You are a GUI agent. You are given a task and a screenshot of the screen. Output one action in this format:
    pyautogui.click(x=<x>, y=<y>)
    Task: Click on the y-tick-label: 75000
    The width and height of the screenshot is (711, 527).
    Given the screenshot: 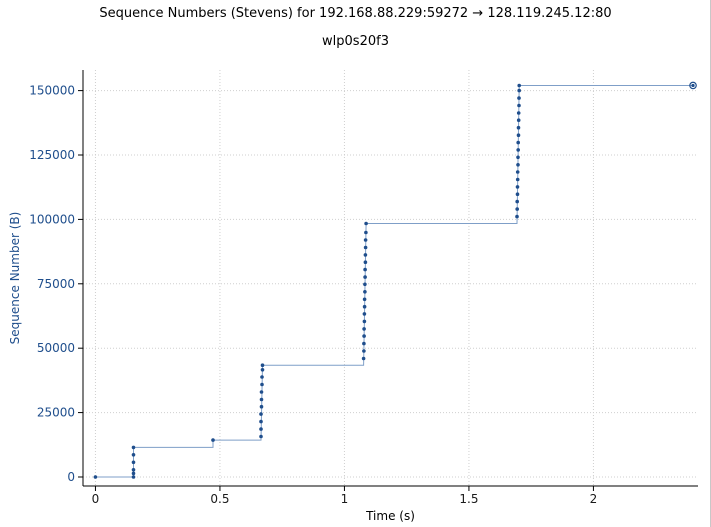 What is the action you would take?
    pyautogui.click(x=56, y=284)
    